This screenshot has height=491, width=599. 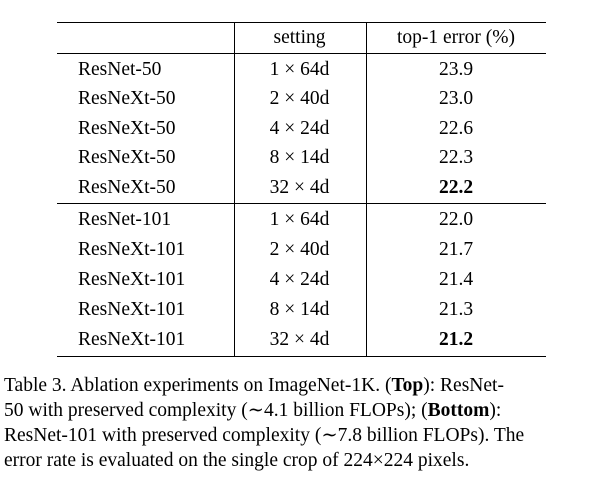 I want to click on cell-error: 22.0, so click(x=456, y=219).